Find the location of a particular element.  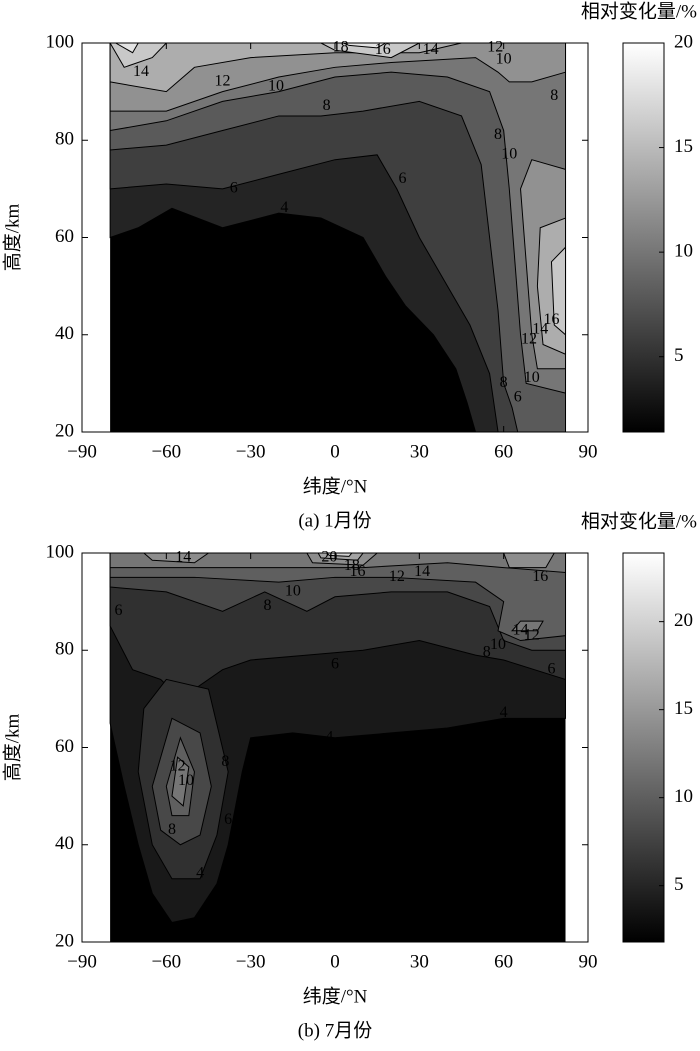

contour-label: 18 is located at coordinates (352, 565).